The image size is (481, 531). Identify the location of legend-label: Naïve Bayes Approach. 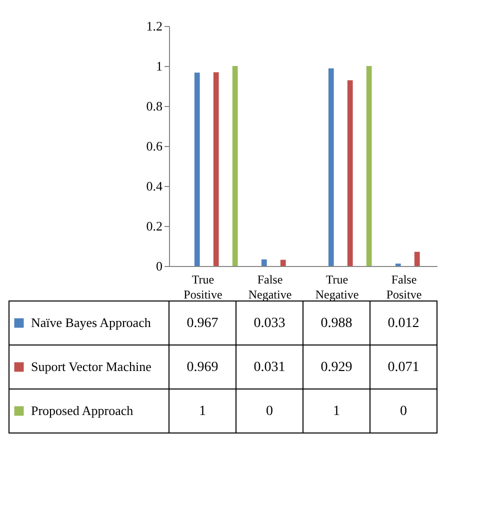
(91, 322).